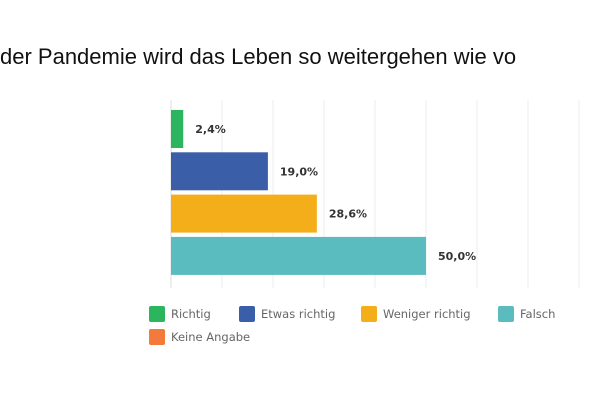 This screenshot has width=600, height=400. What do you see at coordinates (210, 129) in the screenshot?
I see `data-label: 2,4%` at bounding box center [210, 129].